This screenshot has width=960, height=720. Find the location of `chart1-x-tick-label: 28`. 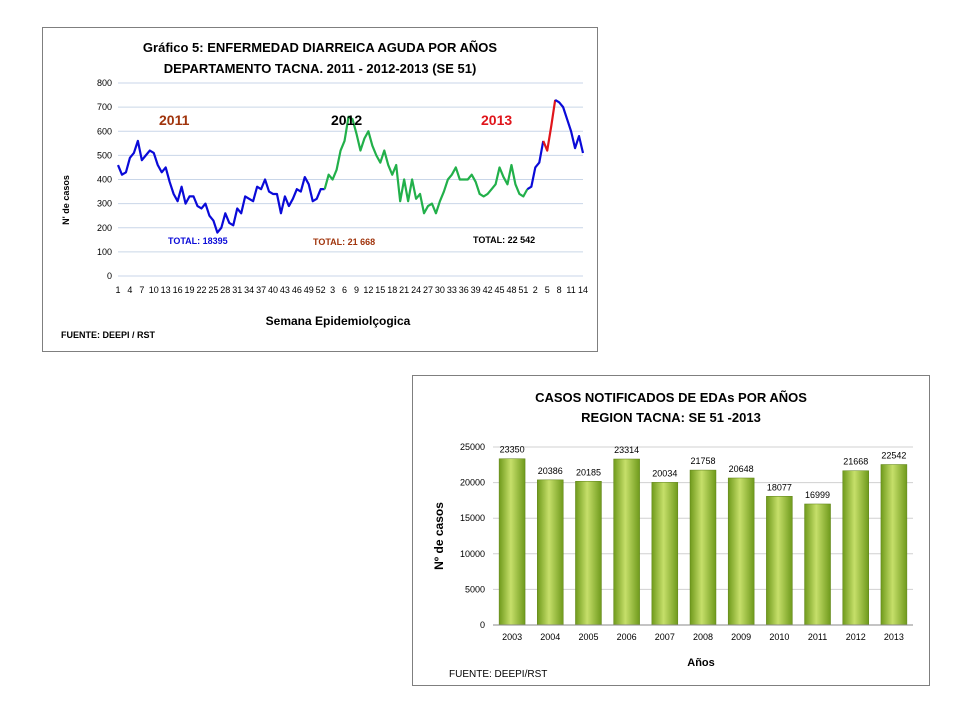

chart1-x-tick-label: 28 is located at coordinates (225, 290).